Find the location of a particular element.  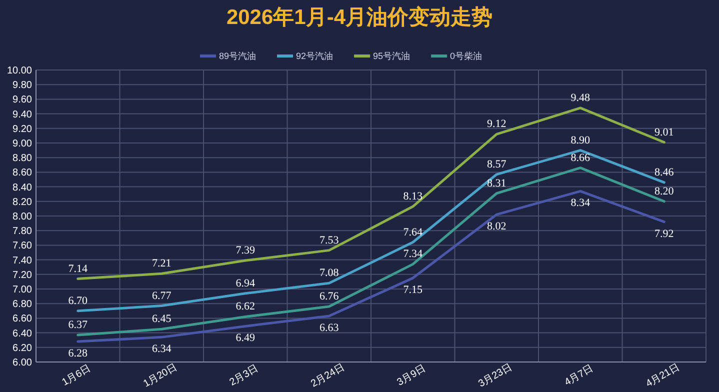

data-label: 9.48 is located at coordinates (580, 98).